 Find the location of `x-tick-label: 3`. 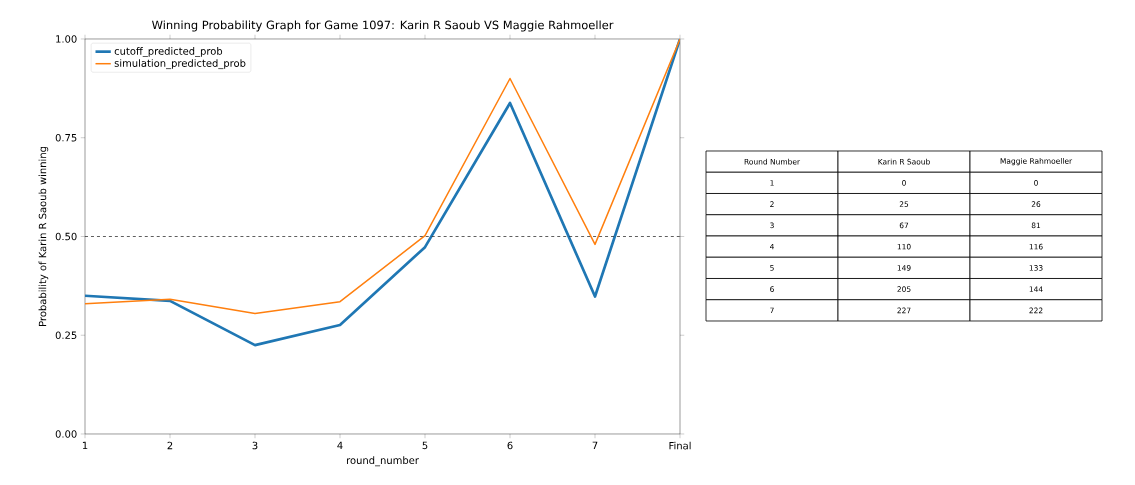

x-tick-label: 3 is located at coordinates (255, 445).